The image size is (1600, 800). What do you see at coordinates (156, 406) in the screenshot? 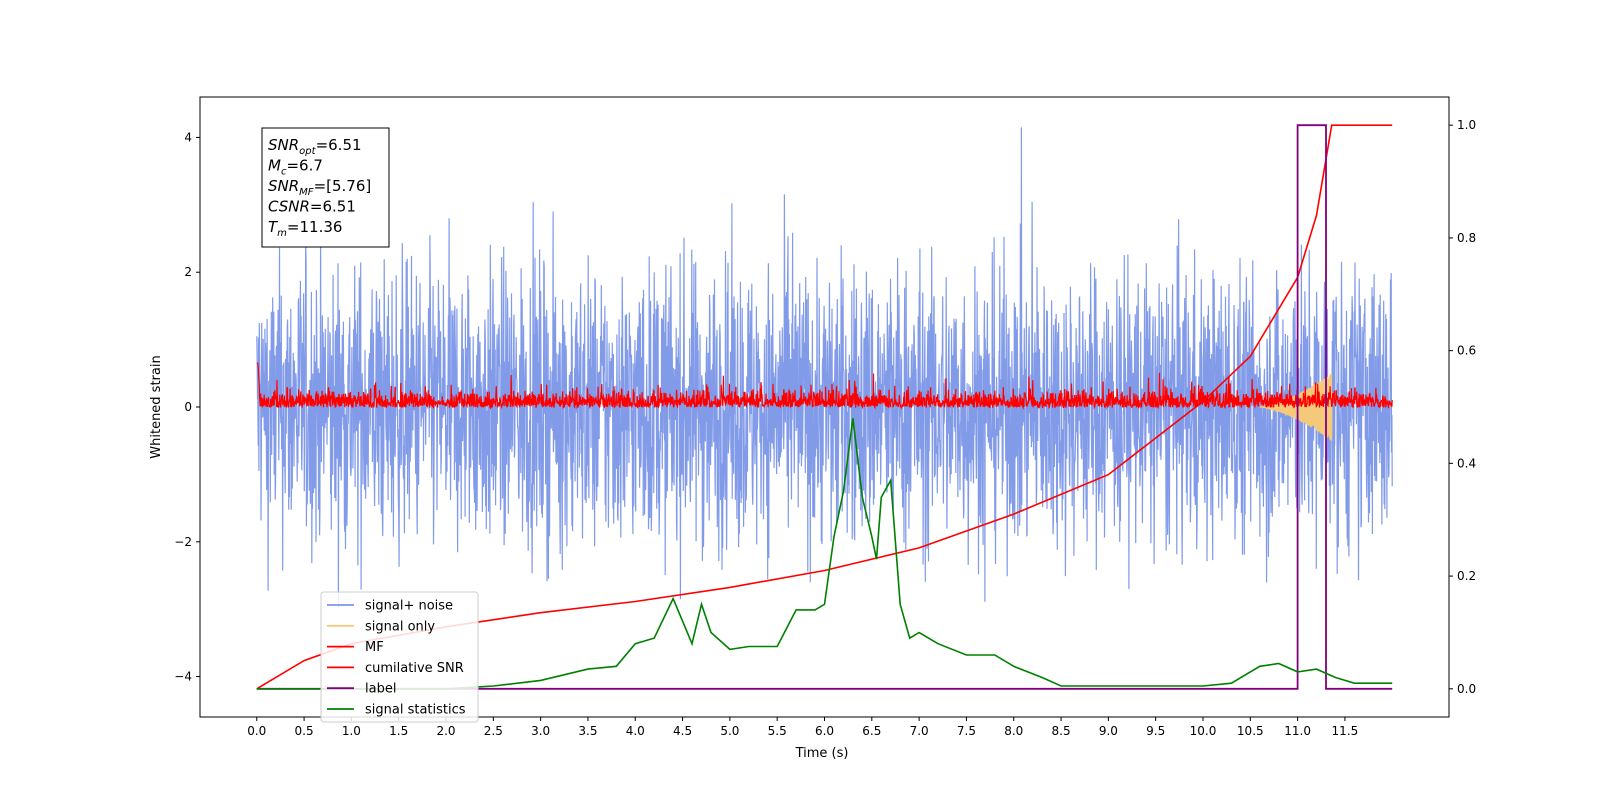
I see `y-axis-label: Whitened strain` at bounding box center [156, 406].